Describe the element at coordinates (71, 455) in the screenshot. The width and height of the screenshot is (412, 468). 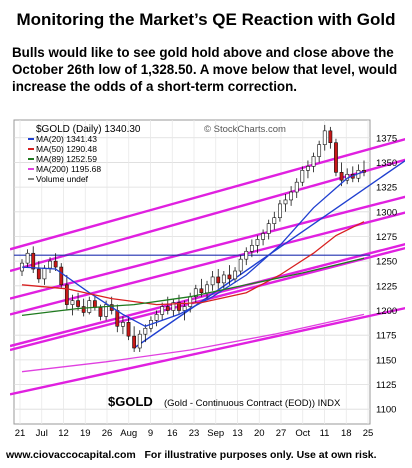
I see `footer-url: www.ciovaccocapital.com` at that location.